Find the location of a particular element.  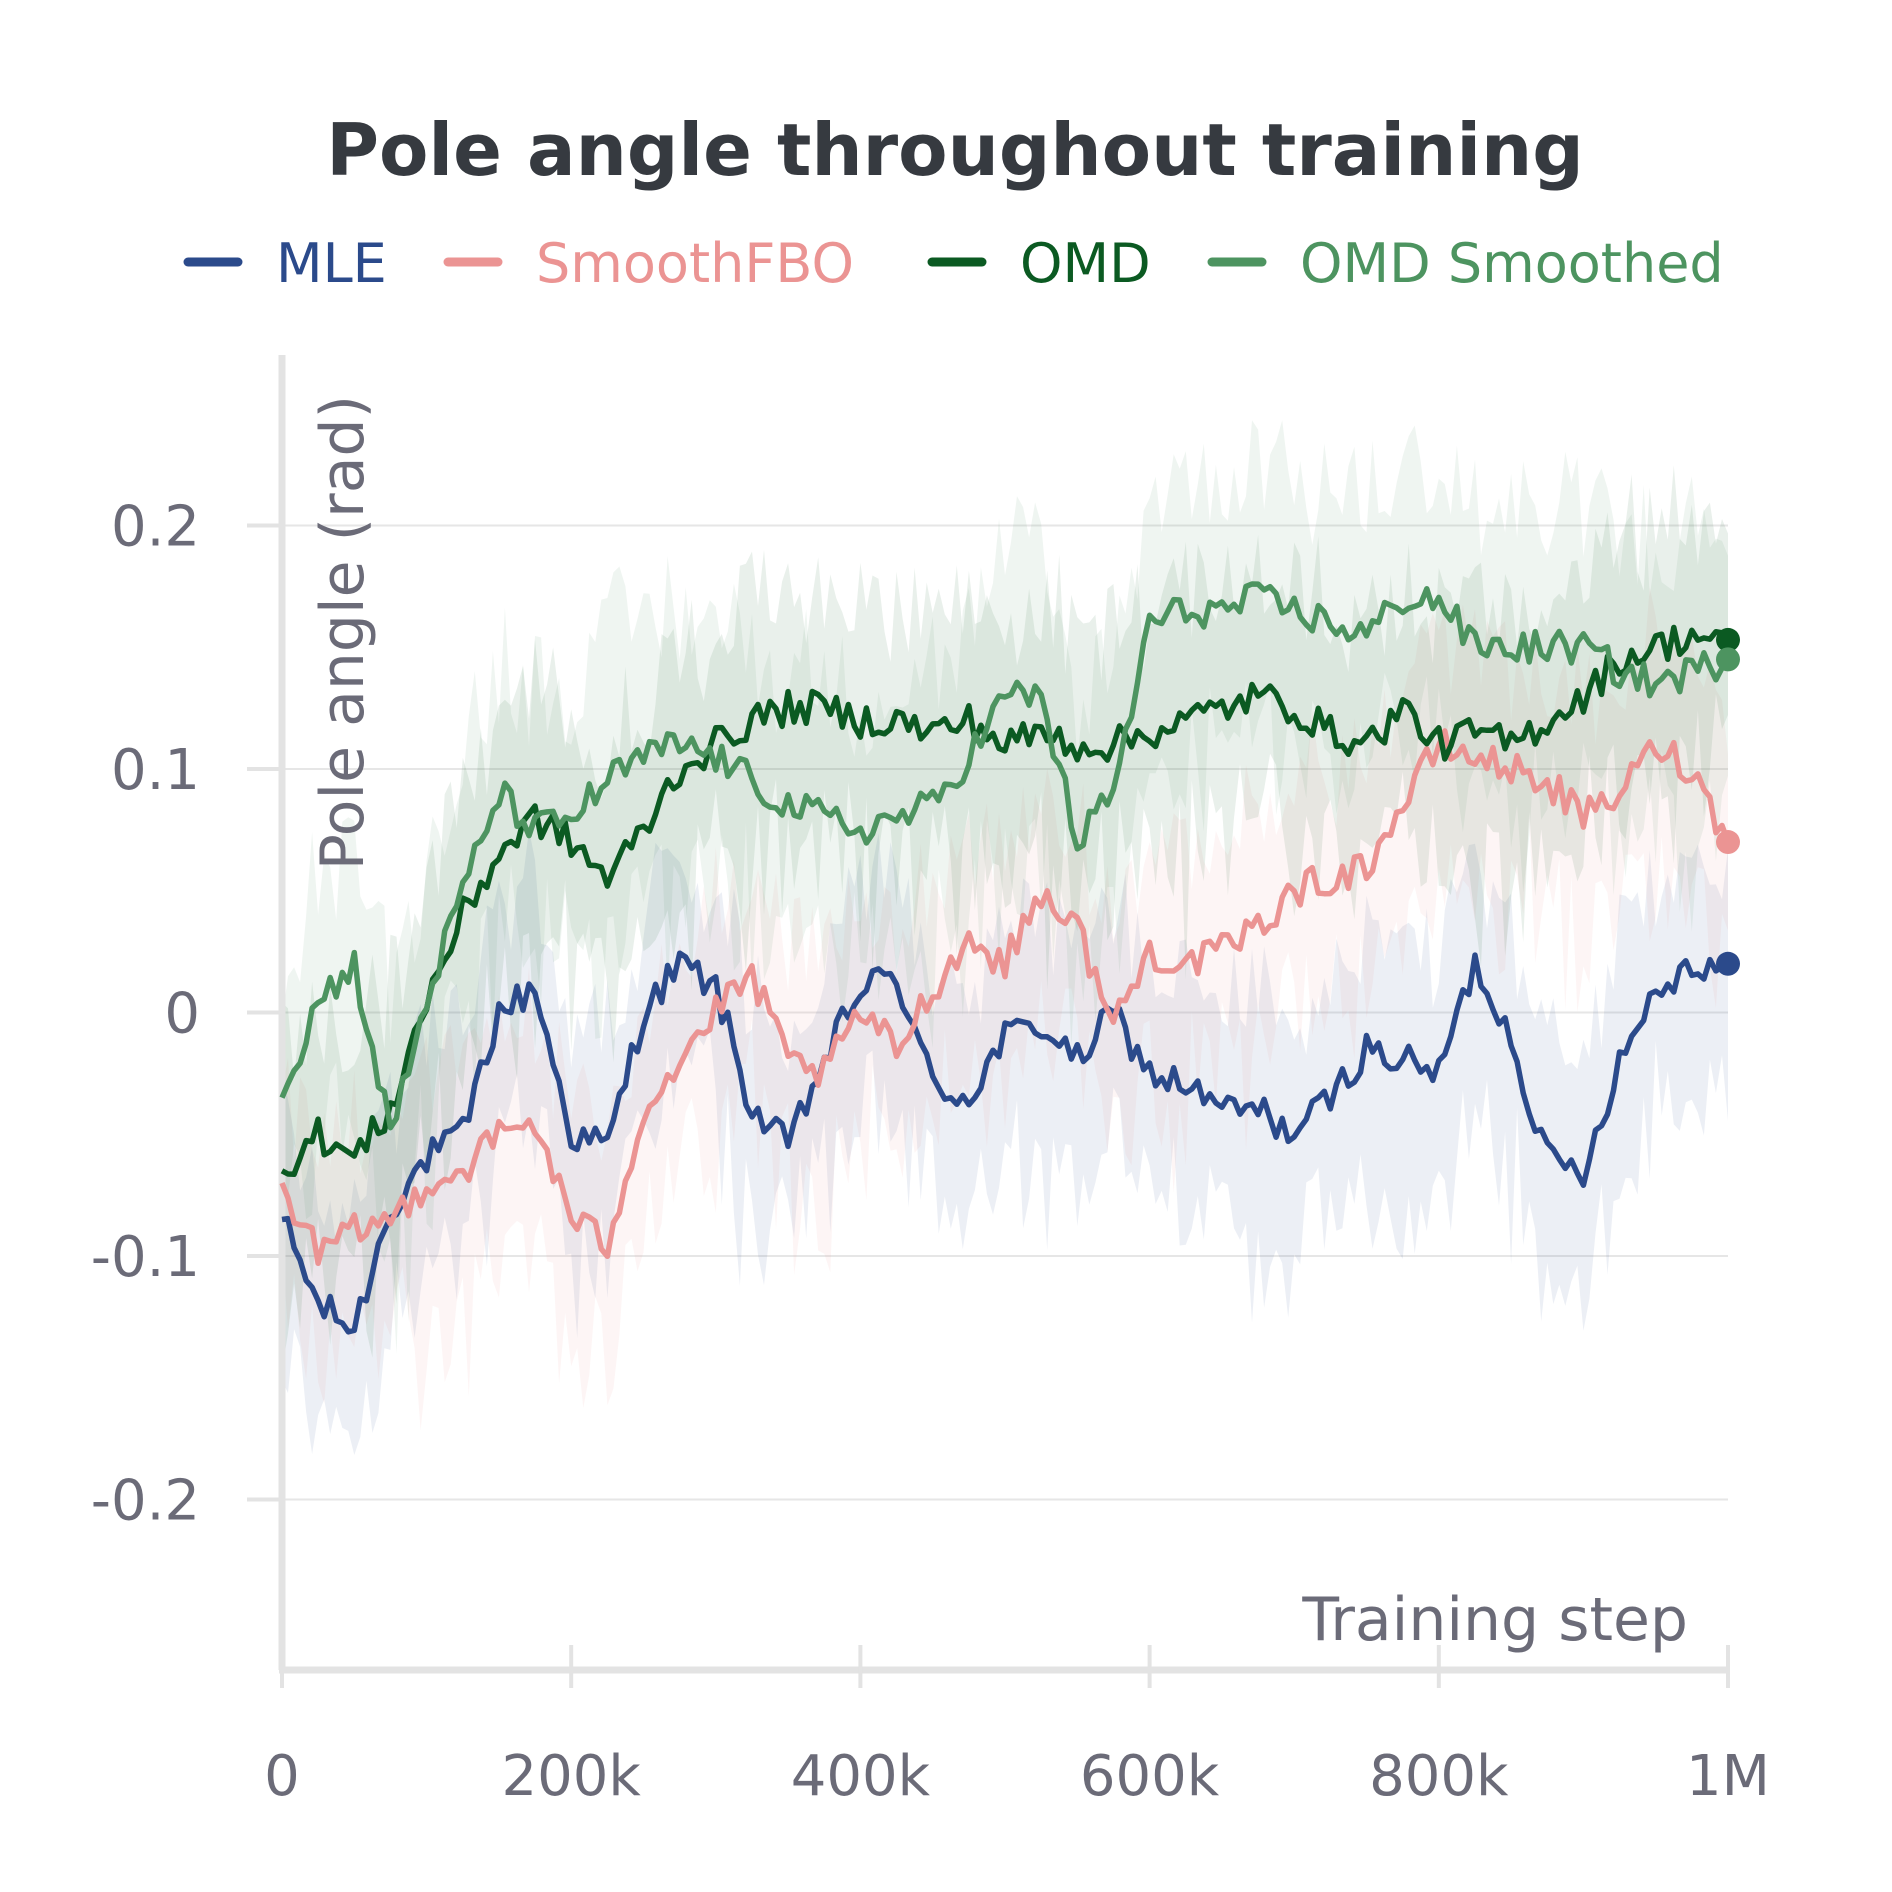

x-tick-label: 400k is located at coordinates (861, 1776).